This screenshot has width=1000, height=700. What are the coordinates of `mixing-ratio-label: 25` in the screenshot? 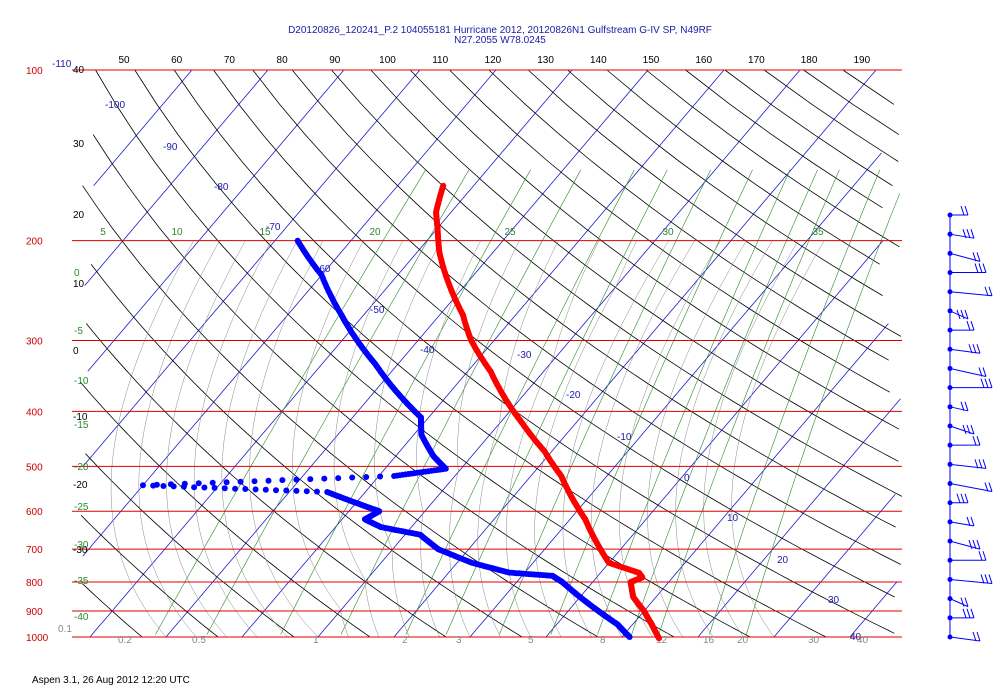 It's located at (510, 232).